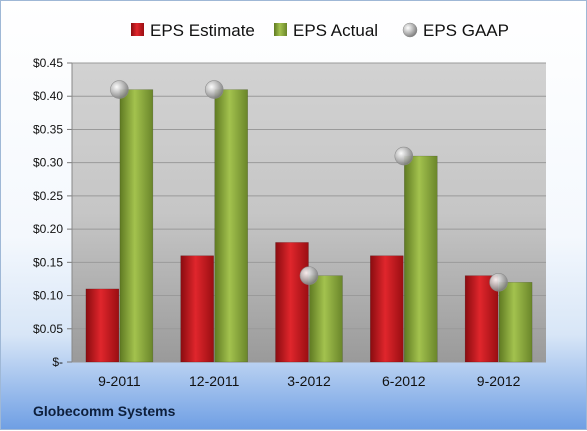 This screenshot has width=587, height=431. I want to click on x-tick-label: 9-2012, so click(499, 381).